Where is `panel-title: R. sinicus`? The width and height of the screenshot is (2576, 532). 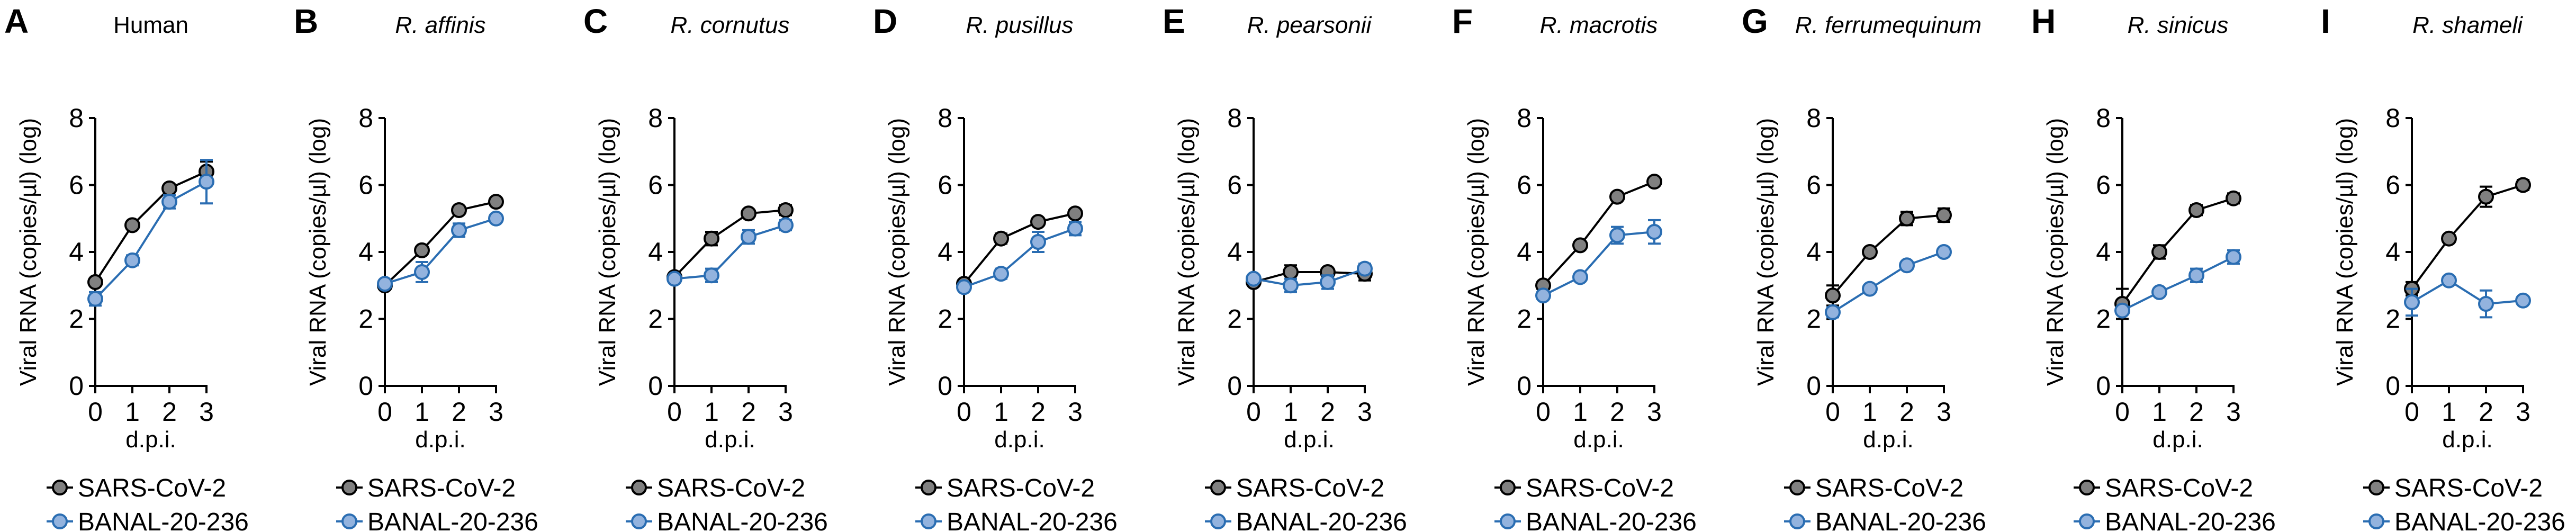
panel-title: R. sinicus is located at coordinates (2179, 25).